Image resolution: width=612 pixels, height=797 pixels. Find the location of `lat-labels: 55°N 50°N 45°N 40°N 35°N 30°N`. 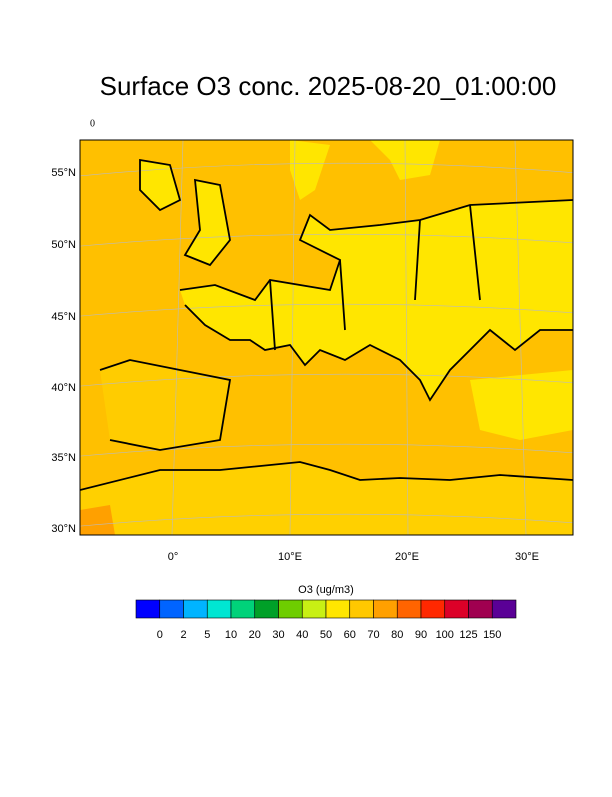

lat-labels: 55°N 50°N 45°N 40°N 35°N 30°N is located at coordinates (63, 351).